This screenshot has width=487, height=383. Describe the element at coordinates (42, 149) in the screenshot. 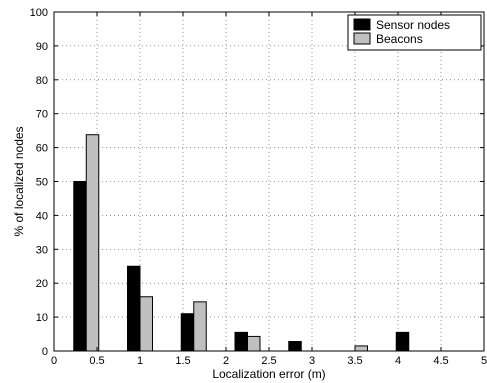

I see `y-tick-label: 60` at that location.